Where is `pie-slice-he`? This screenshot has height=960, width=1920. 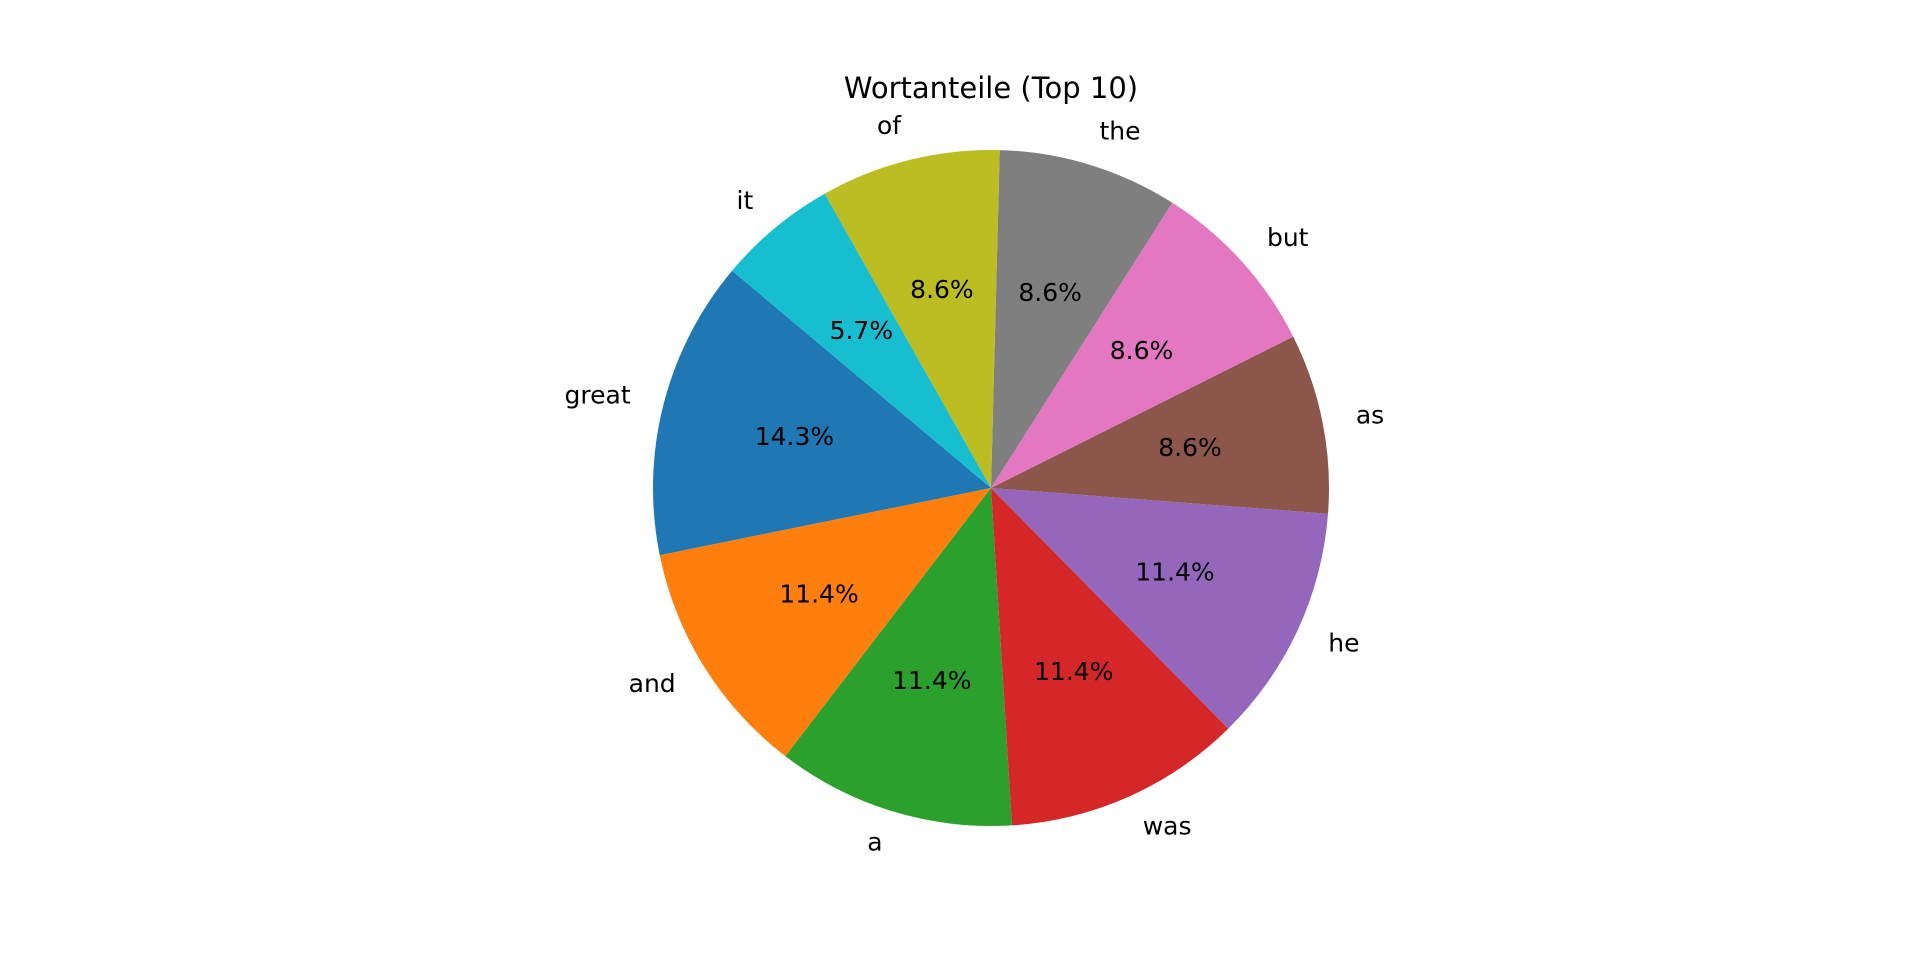 pie-slice-he is located at coordinates (1160, 608).